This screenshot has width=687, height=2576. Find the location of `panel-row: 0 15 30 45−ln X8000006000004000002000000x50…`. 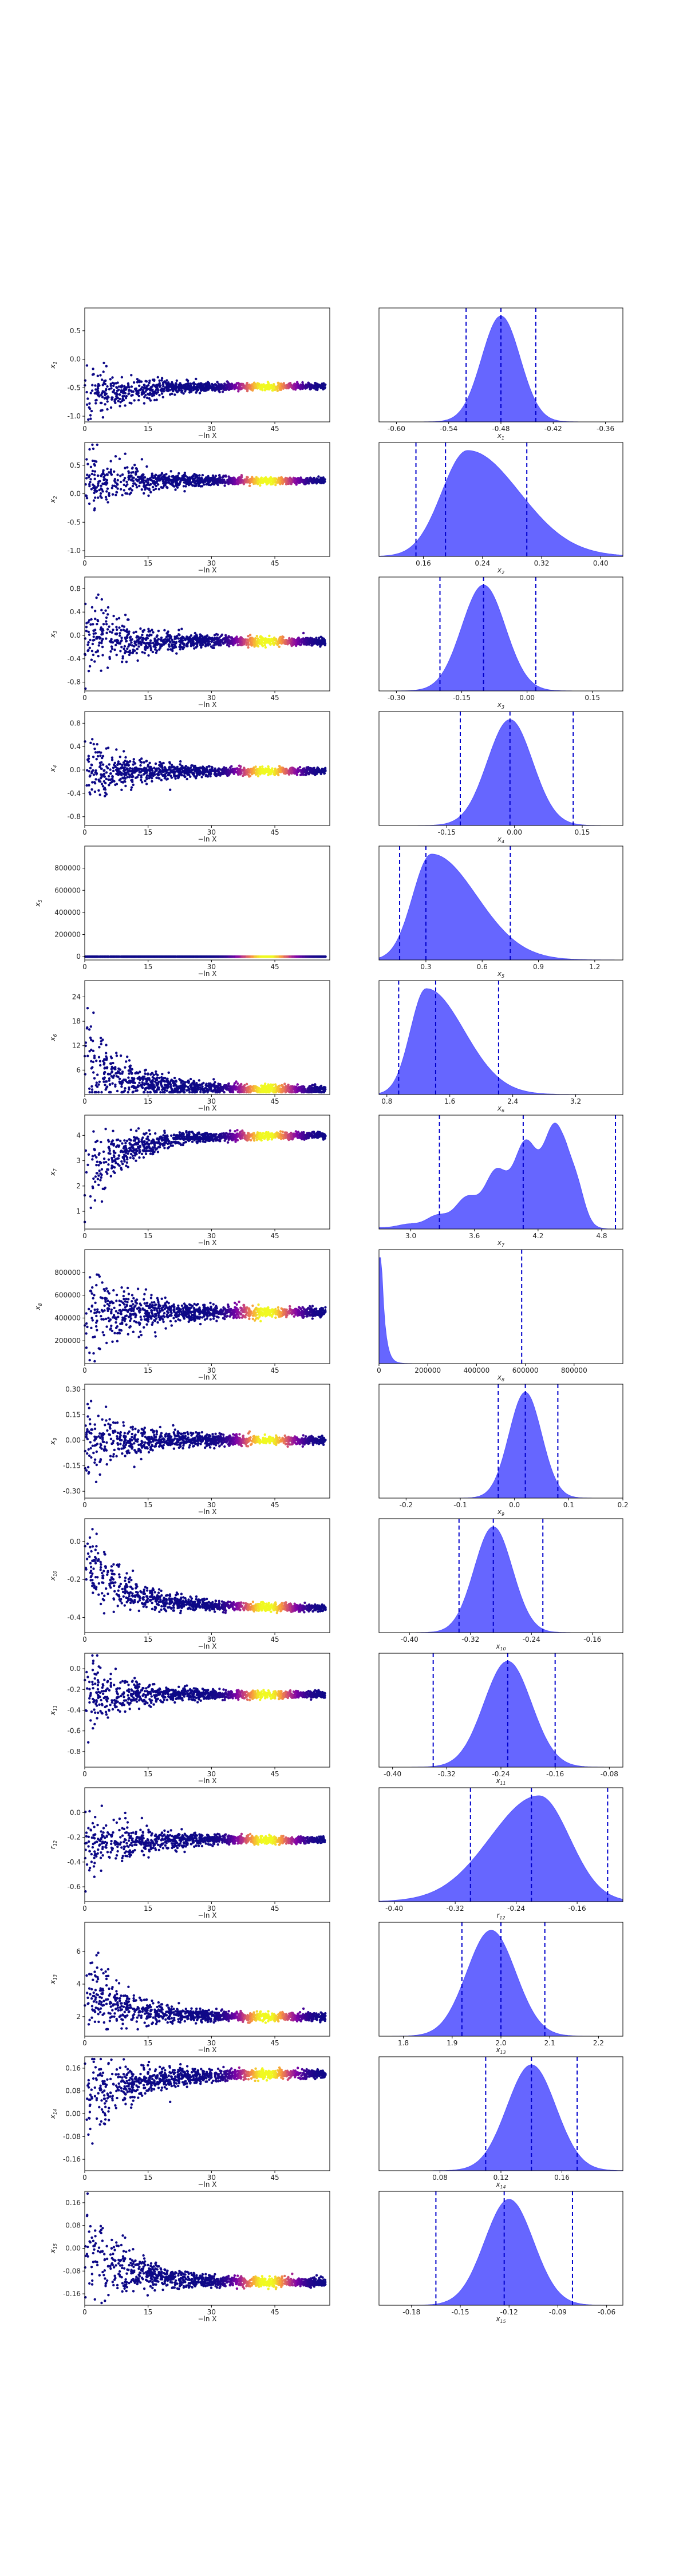

panel-row: 0 15 30 45−ln X8000006000004000002000000x50… is located at coordinates (329, 912).